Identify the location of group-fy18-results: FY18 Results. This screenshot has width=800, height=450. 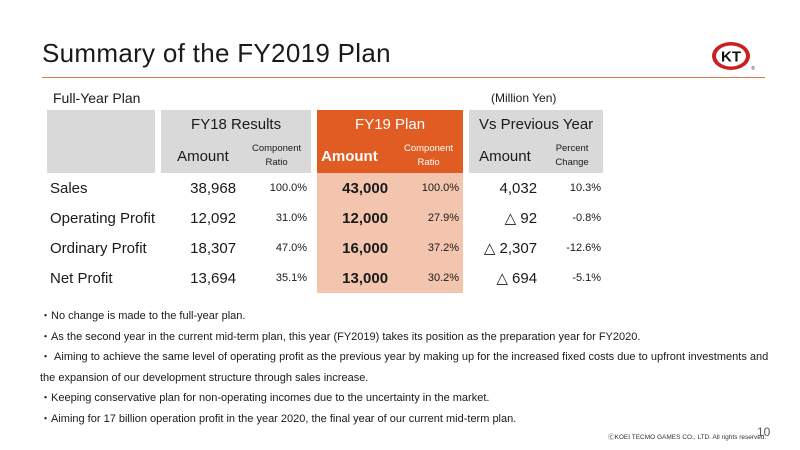
(236, 124).